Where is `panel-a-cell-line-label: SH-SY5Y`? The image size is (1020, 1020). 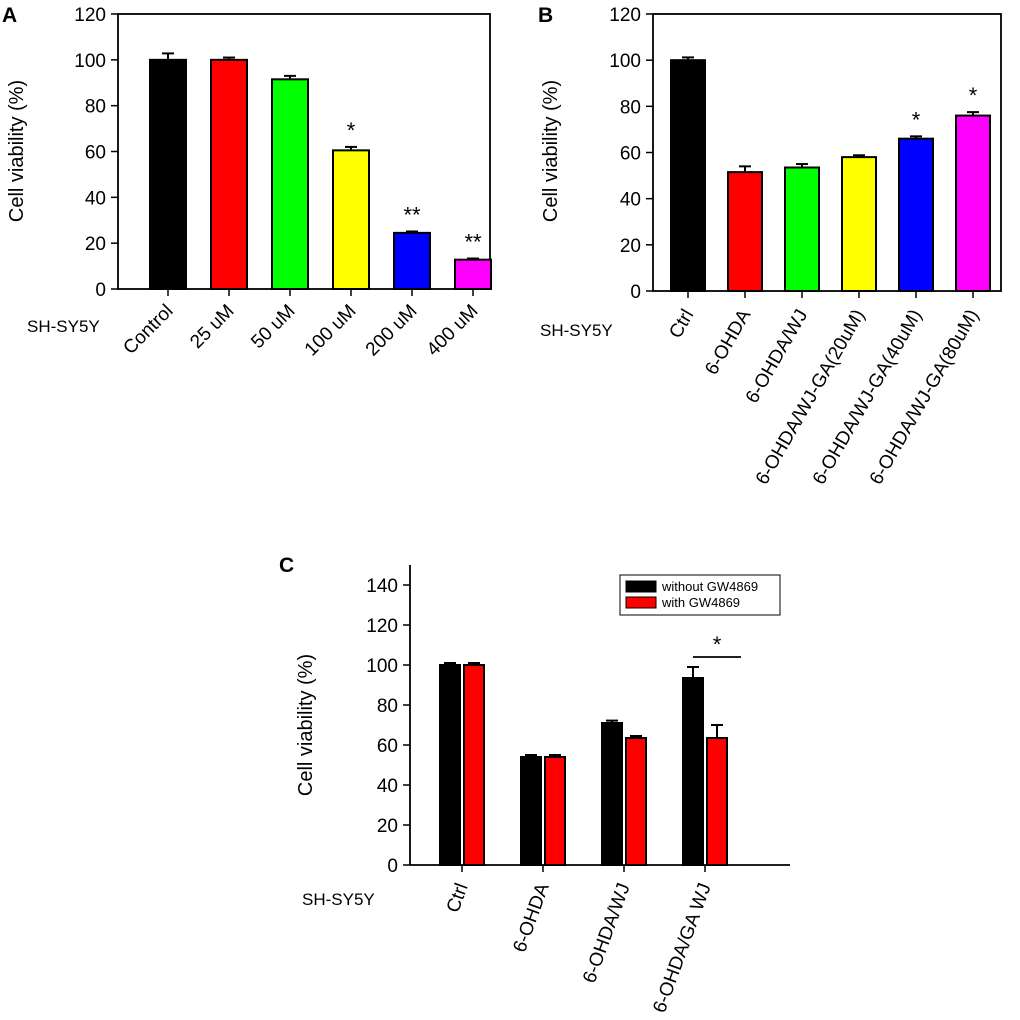 panel-a-cell-line-label: SH-SY5Y is located at coordinates (63, 326).